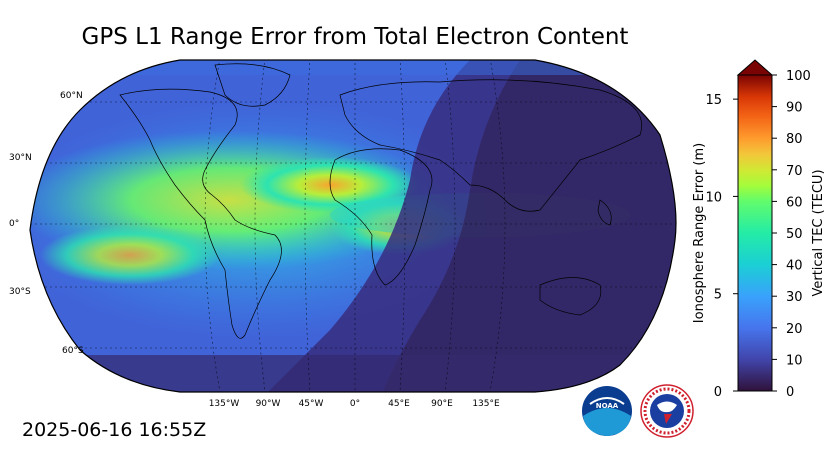 Image resolution: width=832 pixels, height=468 pixels. What do you see at coordinates (755, 67) in the screenshot?
I see `colorbar-extend-arrow` at bounding box center [755, 67].